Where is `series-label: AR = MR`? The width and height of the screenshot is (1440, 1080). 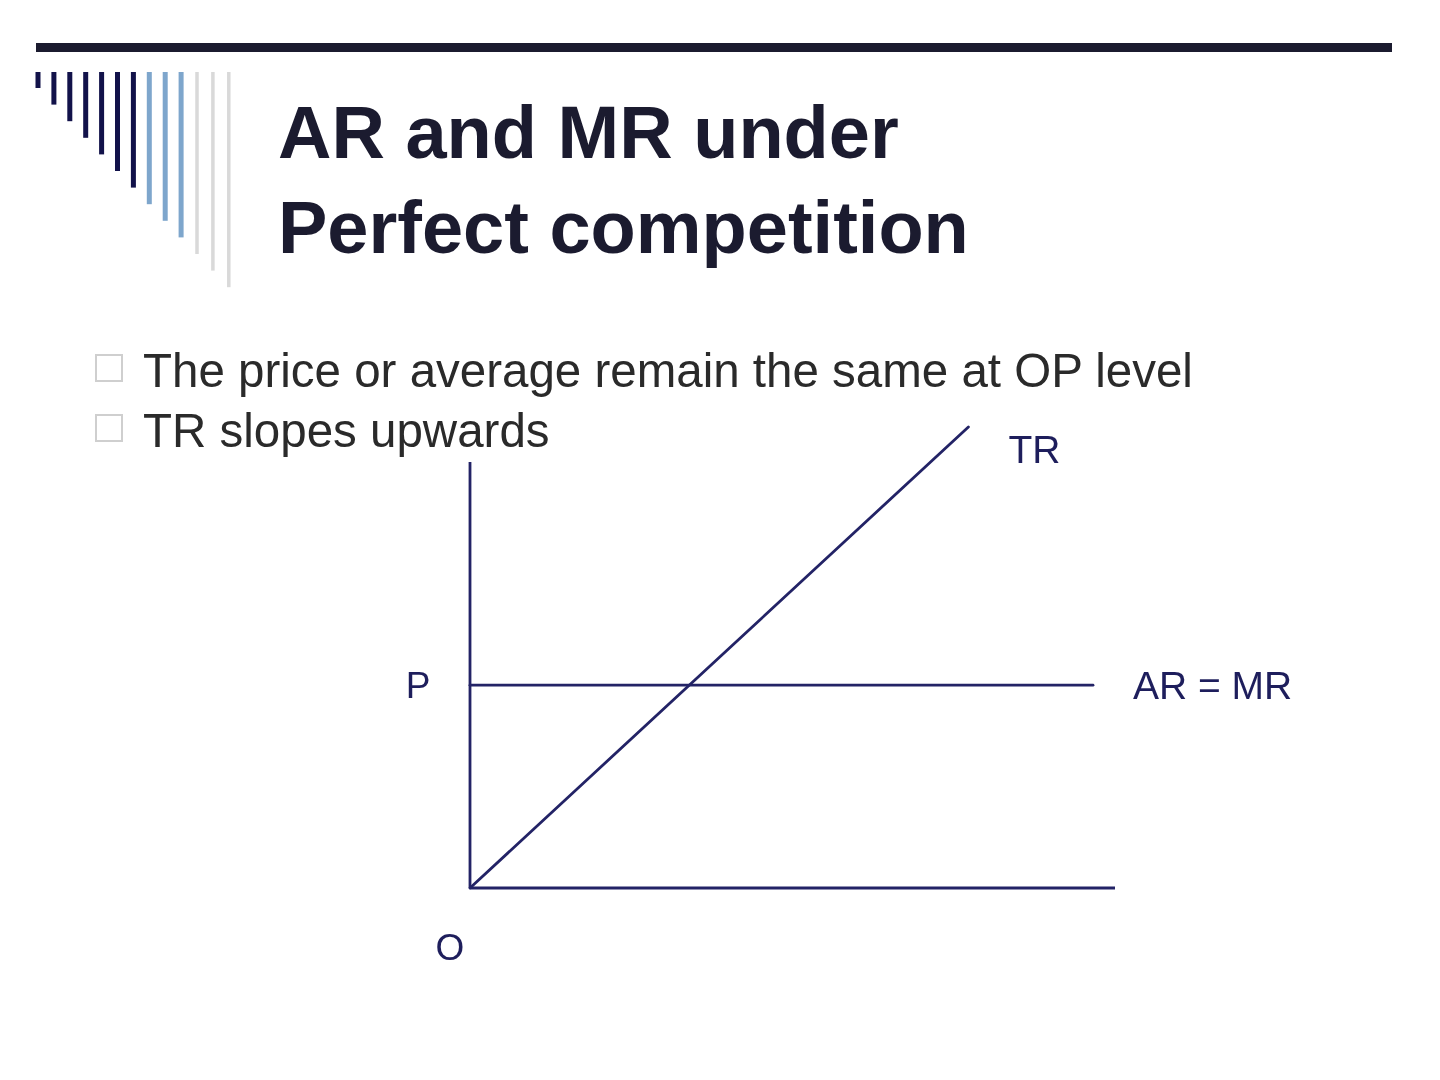
series-label: AR = MR is located at coordinates (1213, 686).